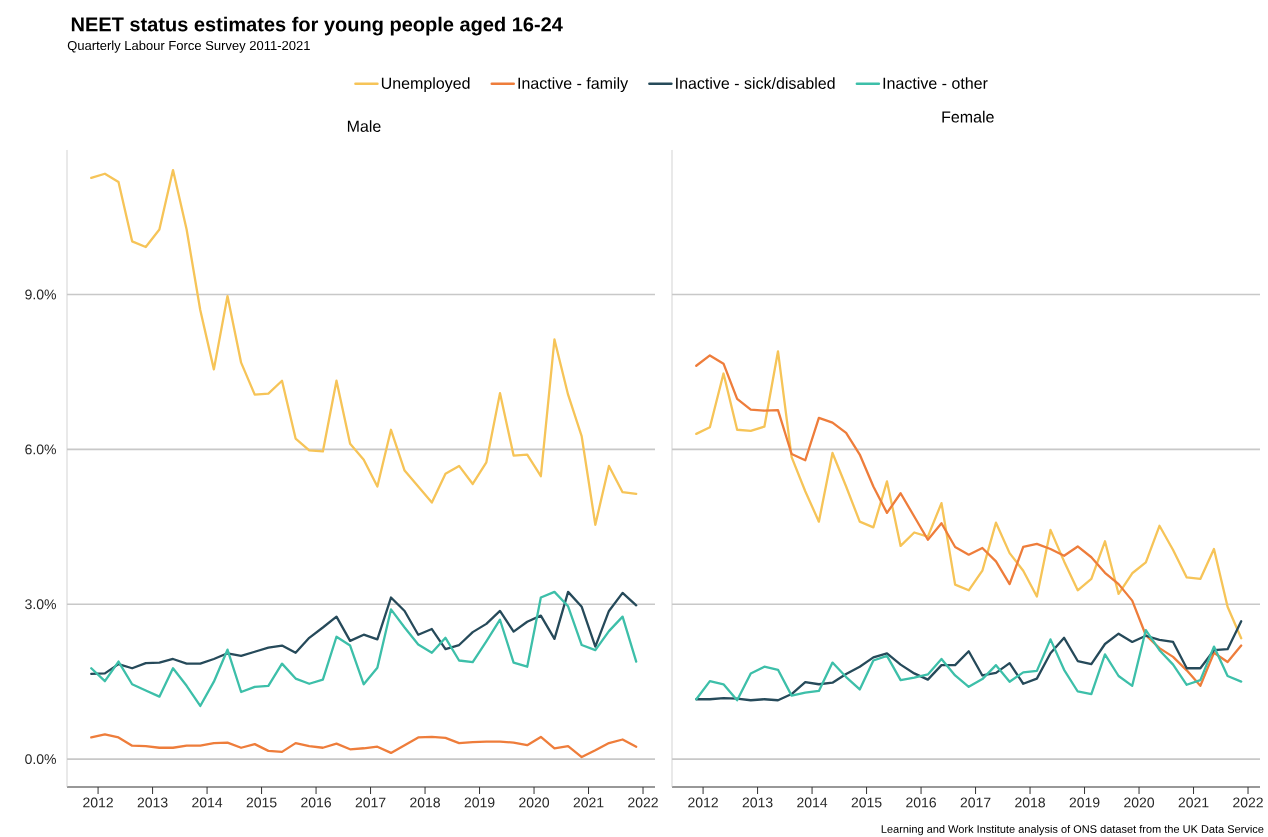  What do you see at coordinates (40, 759) in the screenshot?
I see `y-tick-label: 0.0%` at bounding box center [40, 759].